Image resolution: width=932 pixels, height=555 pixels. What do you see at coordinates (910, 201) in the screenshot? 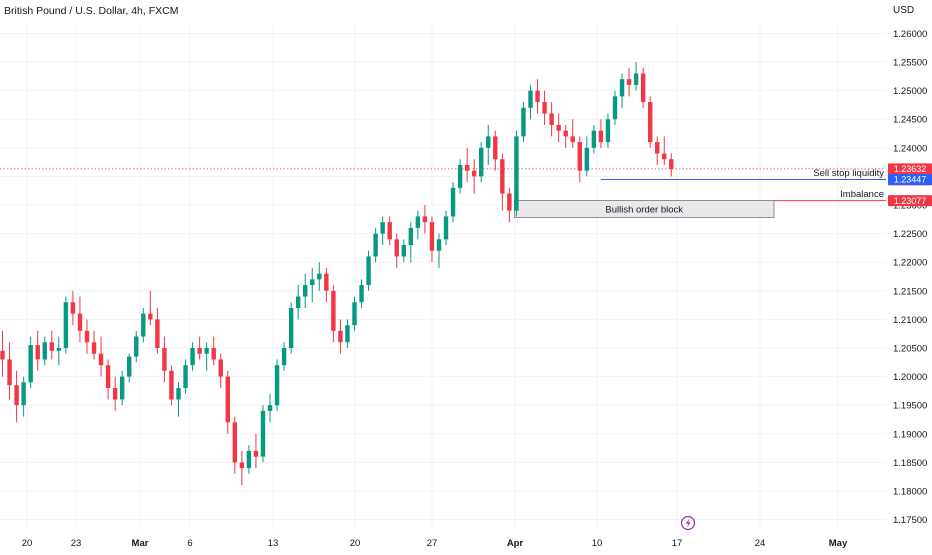
I see `price-label: 1.23077` at bounding box center [910, 201].